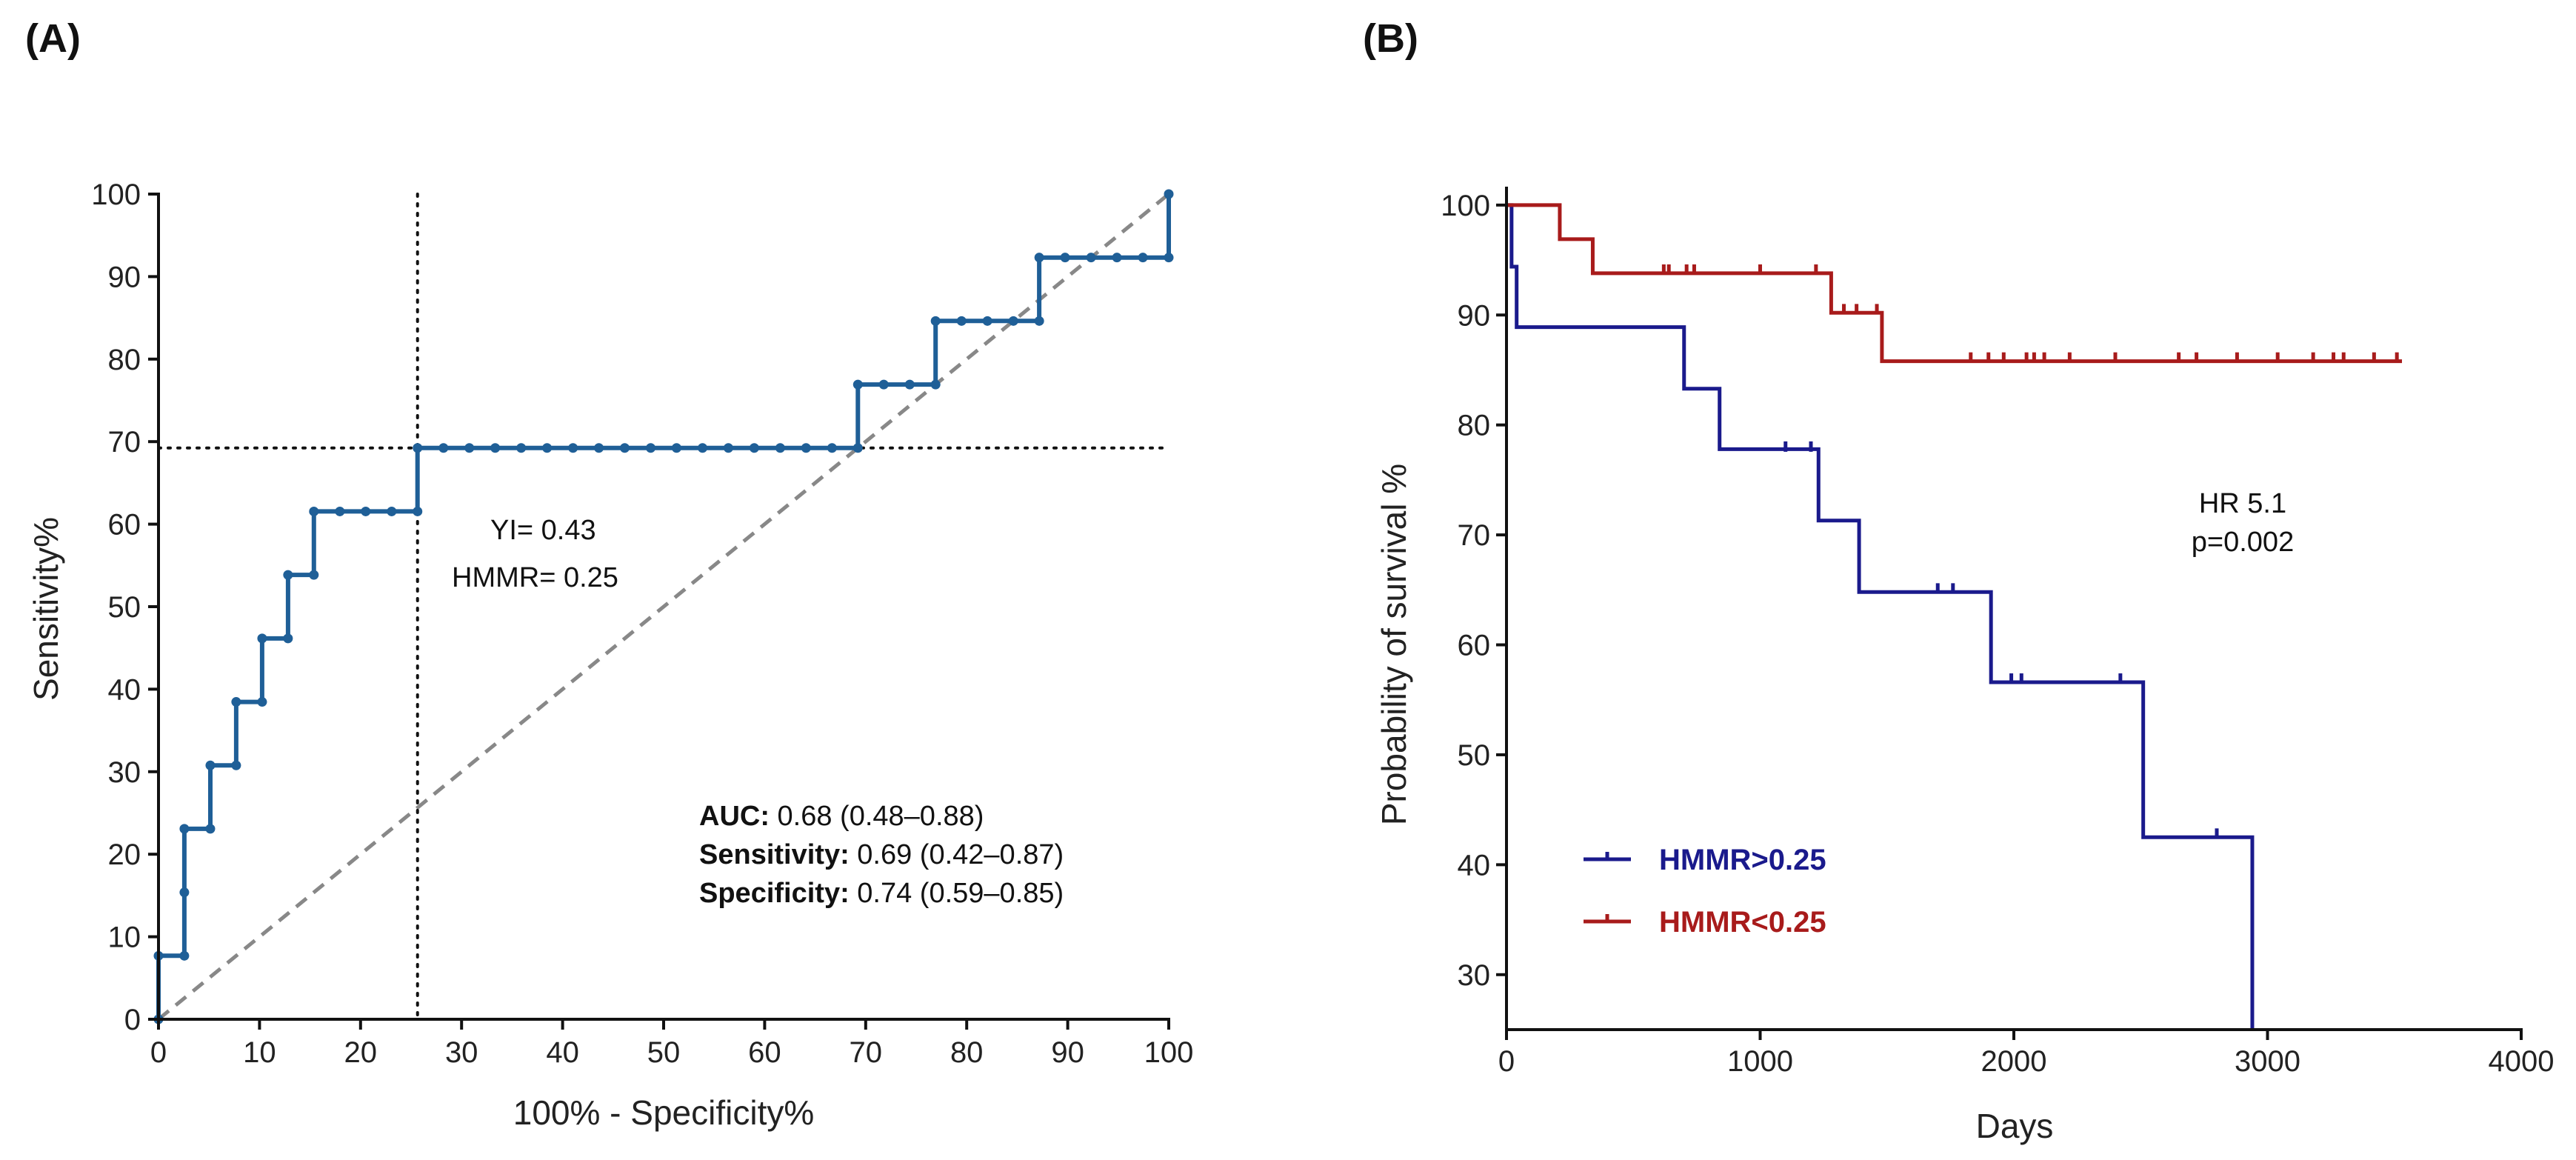 The width and height of the screenshot is (2576, 1160). Describe the element at coordinates (1954, 283) in the screenshot. I see `km-curve-low` at that location.